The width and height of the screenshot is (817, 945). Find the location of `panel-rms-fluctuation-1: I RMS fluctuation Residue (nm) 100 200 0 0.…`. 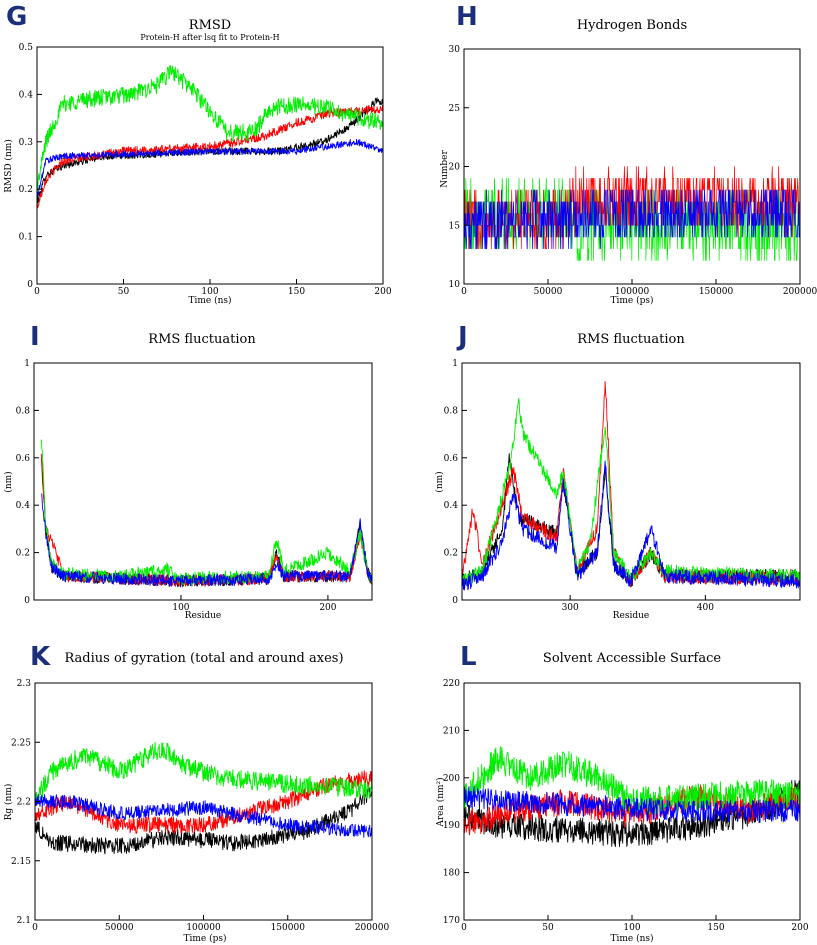

panel-rms-fluctuation-1: I RMS fluctuation Residue (nm) 100 200 0 0.… is located at coordinates (188, 471).